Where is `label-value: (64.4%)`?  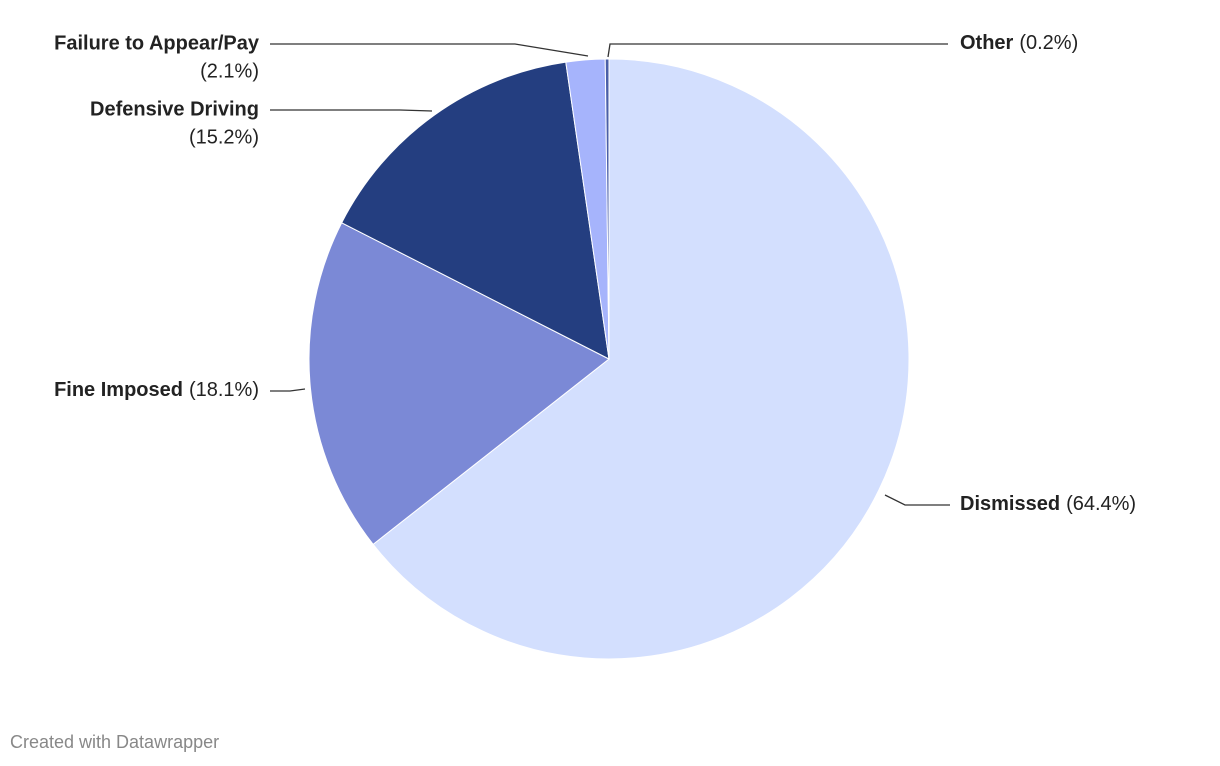
label-value: (64.4%) is located at coordinates (1101, 504).